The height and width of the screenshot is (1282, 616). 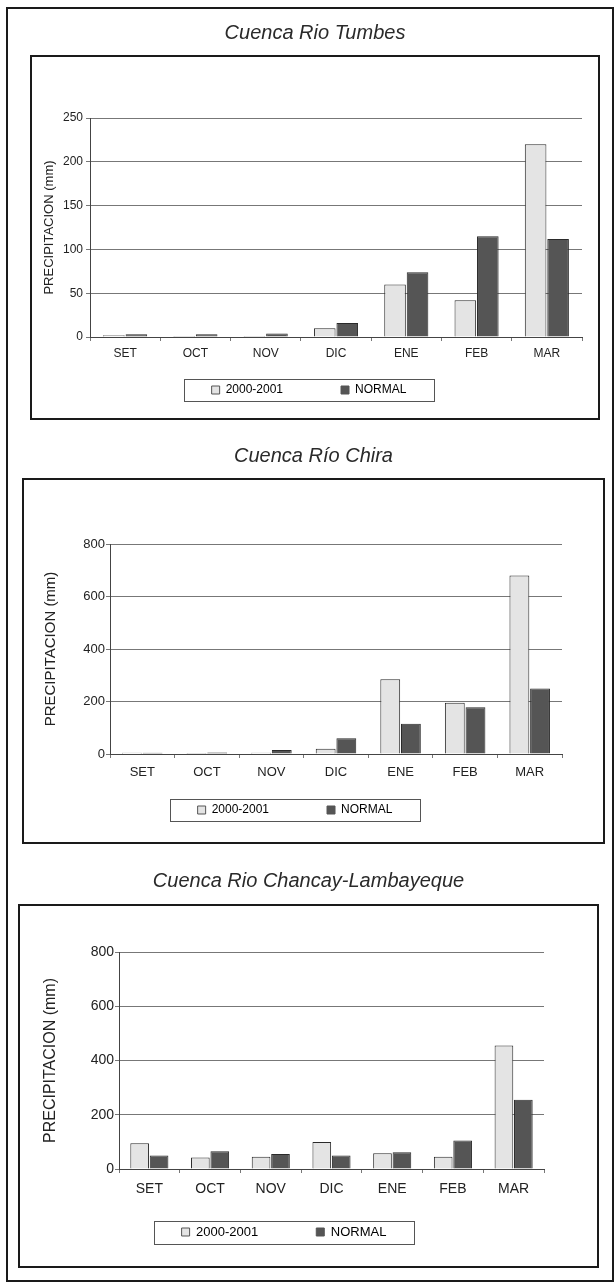 I want to click on y-tick-label: 250, so click(x=73, y=117).